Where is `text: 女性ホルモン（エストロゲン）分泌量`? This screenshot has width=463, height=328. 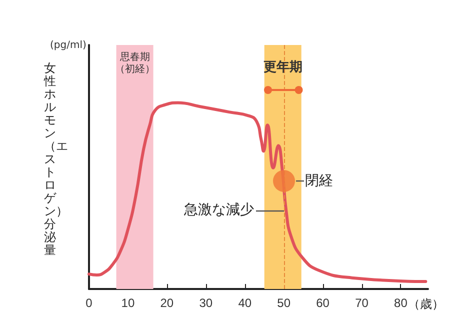
text: 女性ホルモン（エストロゲン）分泌量 is located at coordinates (56, 159).